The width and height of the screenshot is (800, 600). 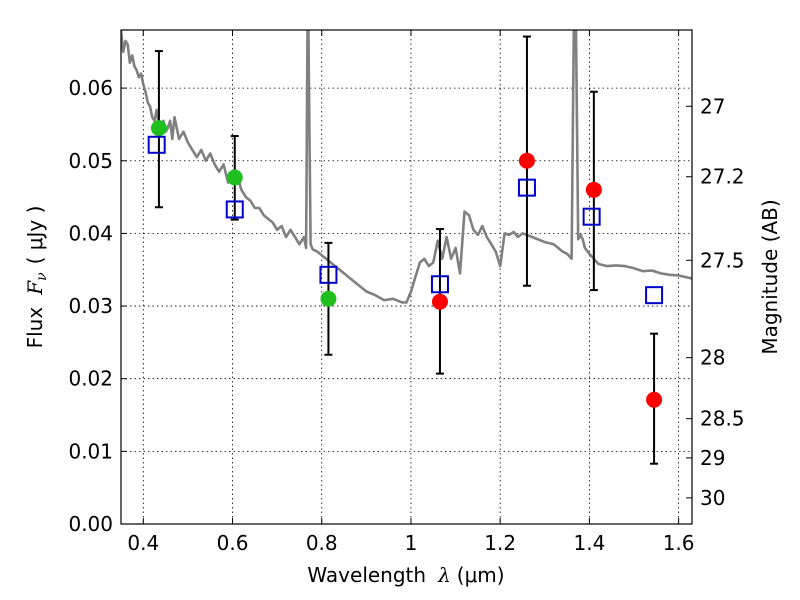 I want to click on x-tick-label: 0.8, so click(x=322, y=543).